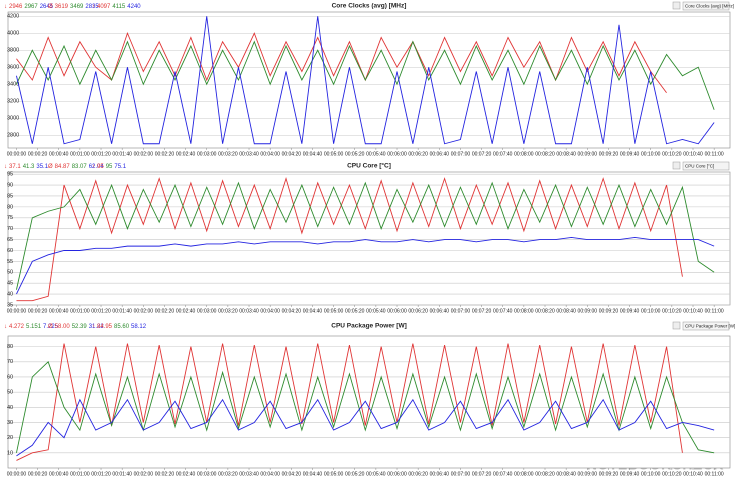 This screenshot has width=738, height=485. I want to click on dropdown-label: Core Clocks (avg) [MHz], so click(709, 5).